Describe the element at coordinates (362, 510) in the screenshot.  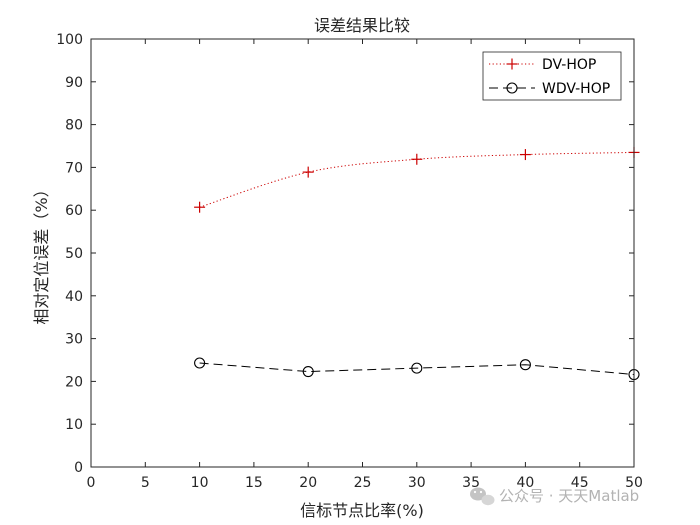
I see `x-axis-title: 信标节点比率(%)` at that location.